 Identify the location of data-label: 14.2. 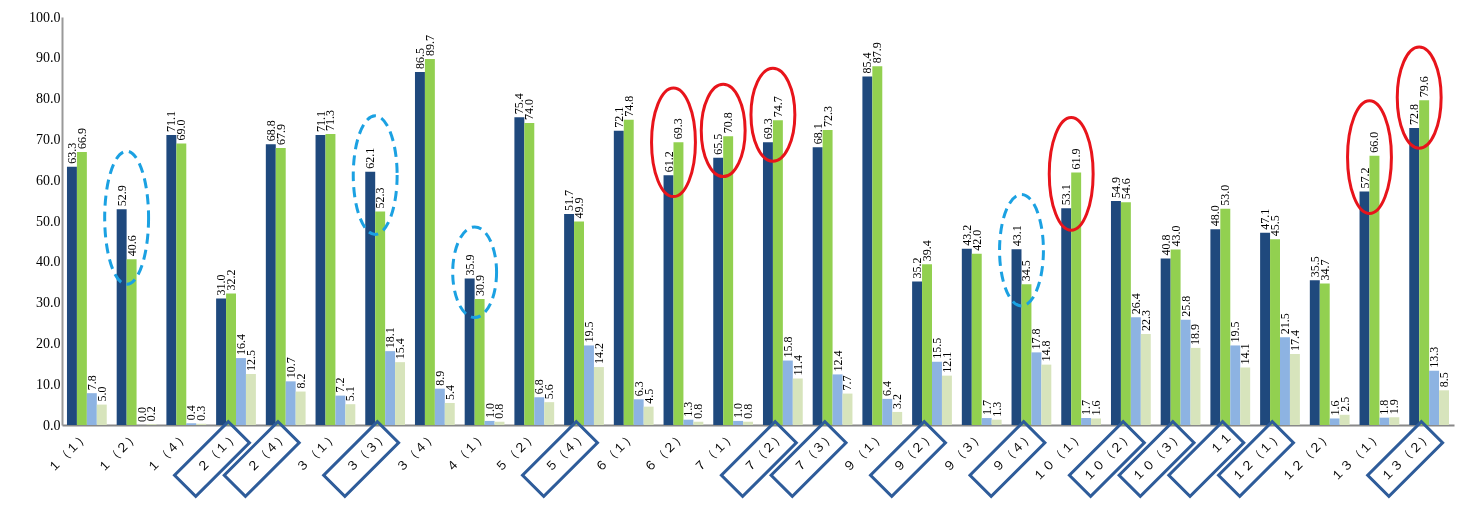
(598, 354).